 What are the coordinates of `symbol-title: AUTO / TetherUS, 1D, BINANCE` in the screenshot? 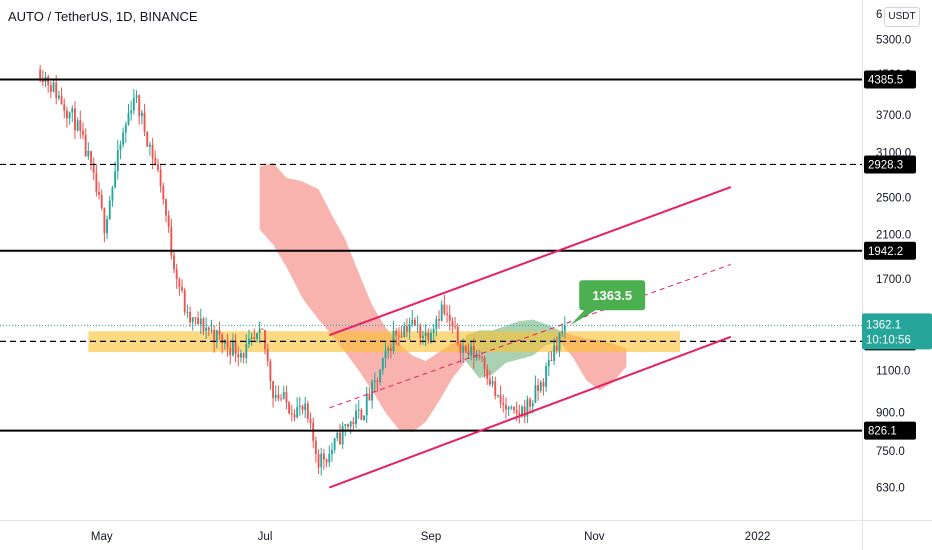 It's located at (103, 16).